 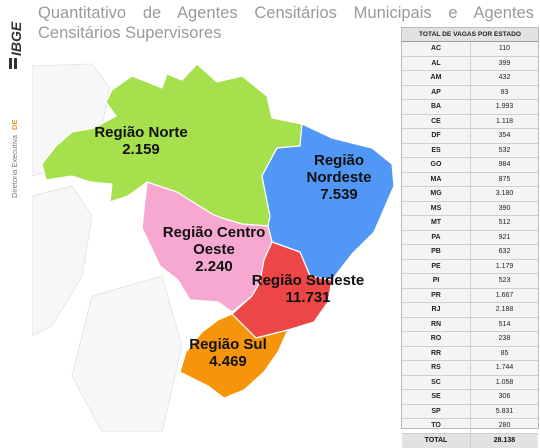 I want to click on table-row: AL 399, so click(x=470, y=63).